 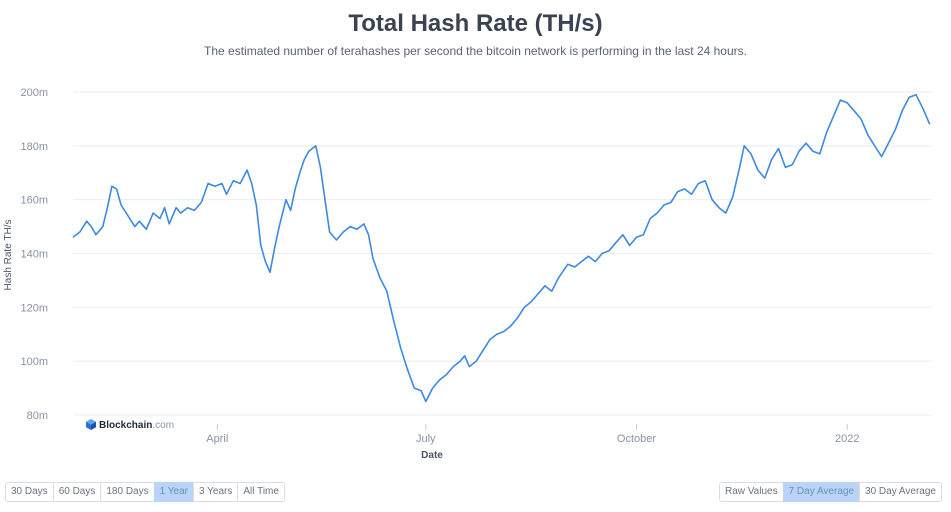 I want to click on blockchain-cube-icon, so click(x=91, y=424).